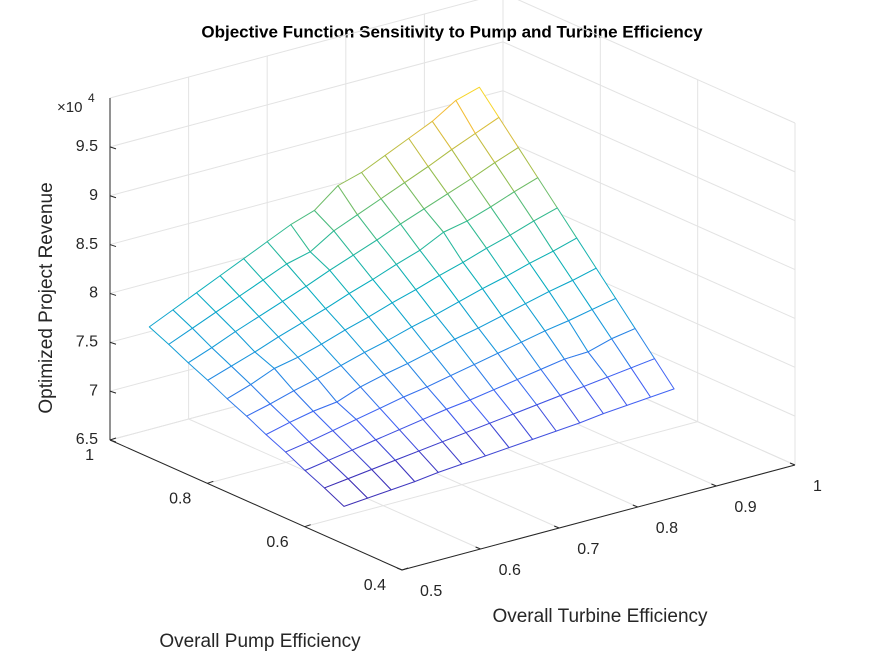 This screenshot has width=875, height=656. What do you see at coordinates (87, 439) in the screenshot?
I see `z-tick-label: 6.5` at bounding box center [87, 439].